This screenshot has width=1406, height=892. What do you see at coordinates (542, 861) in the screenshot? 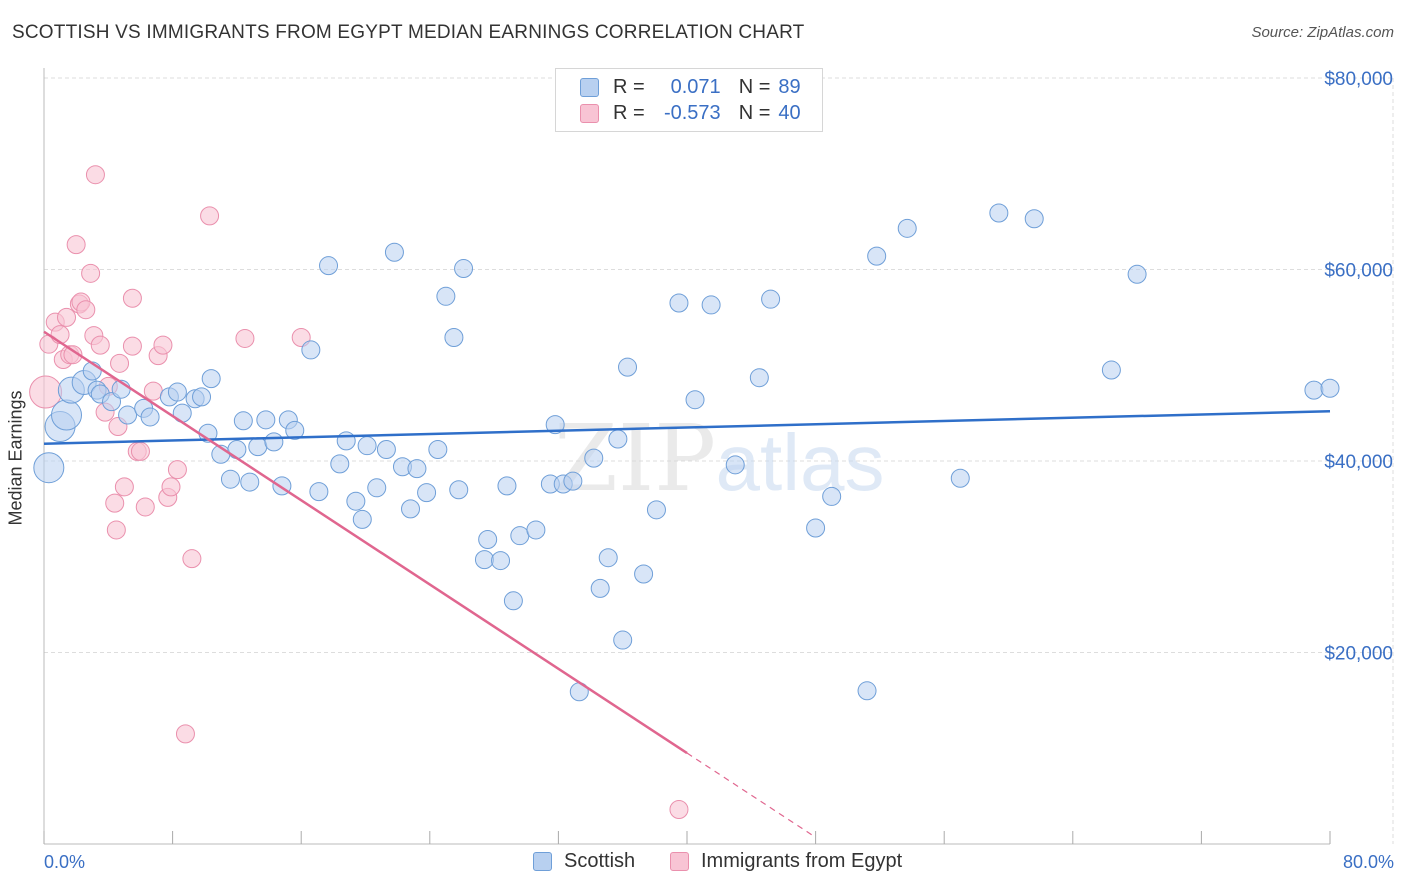
I see `legend-swatch-scottish` at bounding box center [542, 861].